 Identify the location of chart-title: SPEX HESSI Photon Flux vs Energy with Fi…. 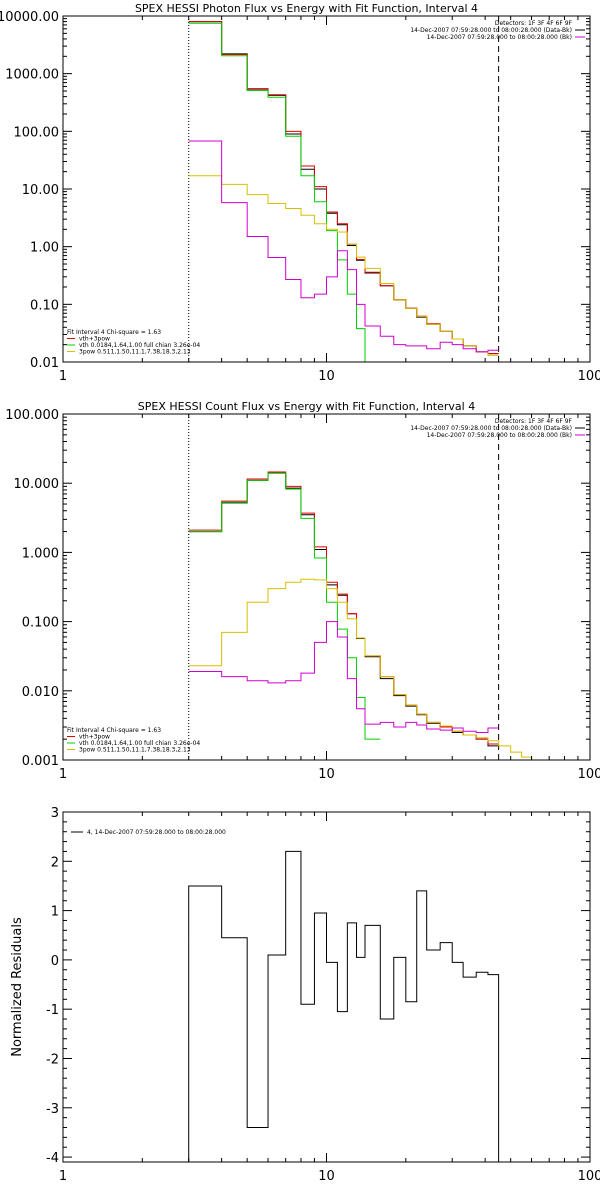
(306, 8).